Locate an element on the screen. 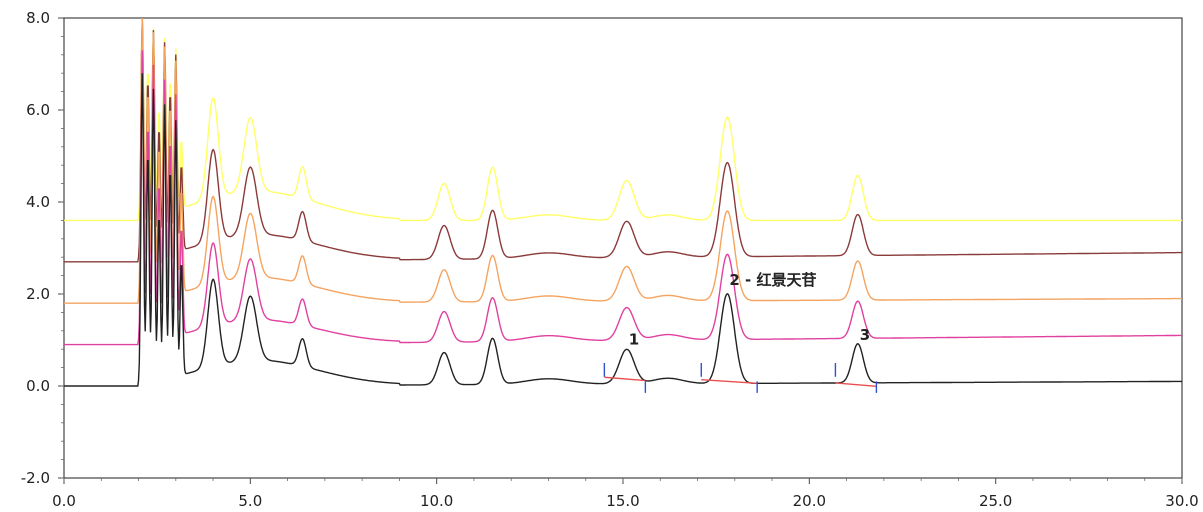 The height and width of the screenshot is (512, 1203). peak-annotation-3: 3 is located at coordinates (865, 335).